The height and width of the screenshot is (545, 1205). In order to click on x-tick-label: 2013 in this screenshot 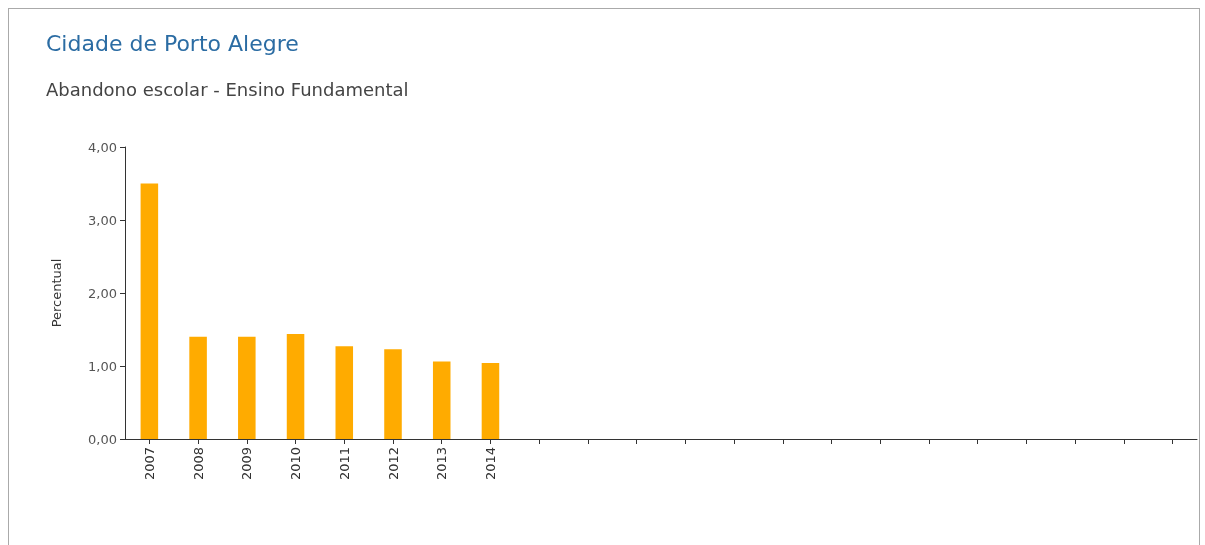, I will do `click(442, 464)`.